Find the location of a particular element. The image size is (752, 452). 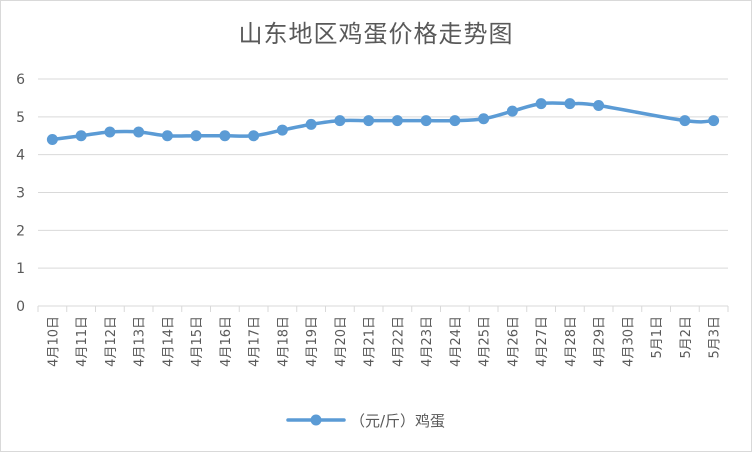

x-tick-label: 4月17日 is located at coordinates (255, 341).